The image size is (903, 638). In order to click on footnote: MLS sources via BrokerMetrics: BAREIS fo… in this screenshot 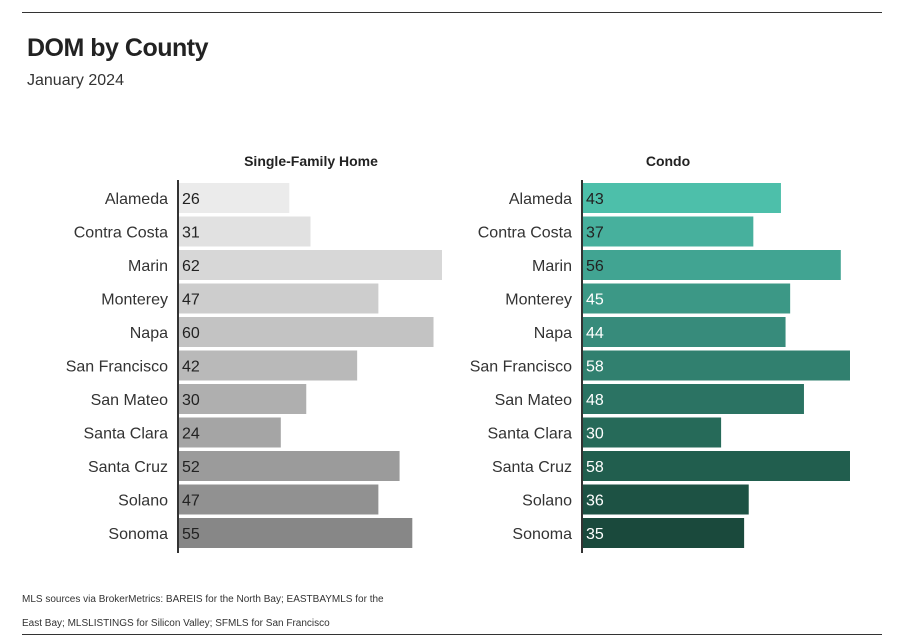, I will do `click(203, 611)`.